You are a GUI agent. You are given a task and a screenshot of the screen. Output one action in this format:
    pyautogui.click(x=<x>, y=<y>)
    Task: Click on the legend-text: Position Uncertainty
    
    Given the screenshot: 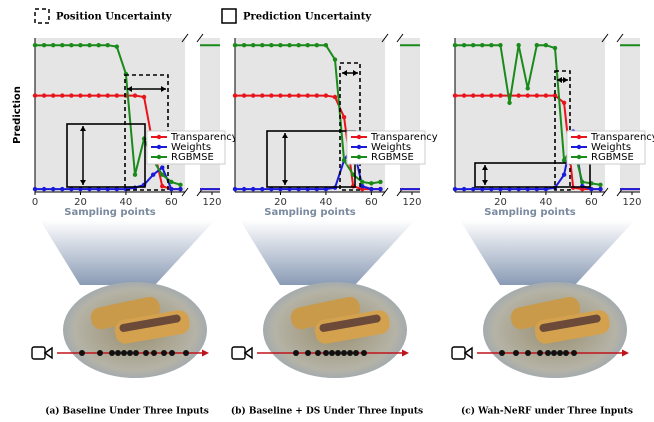 What is the action you would take?
    pyautogui.click(x=114, y=17)
    